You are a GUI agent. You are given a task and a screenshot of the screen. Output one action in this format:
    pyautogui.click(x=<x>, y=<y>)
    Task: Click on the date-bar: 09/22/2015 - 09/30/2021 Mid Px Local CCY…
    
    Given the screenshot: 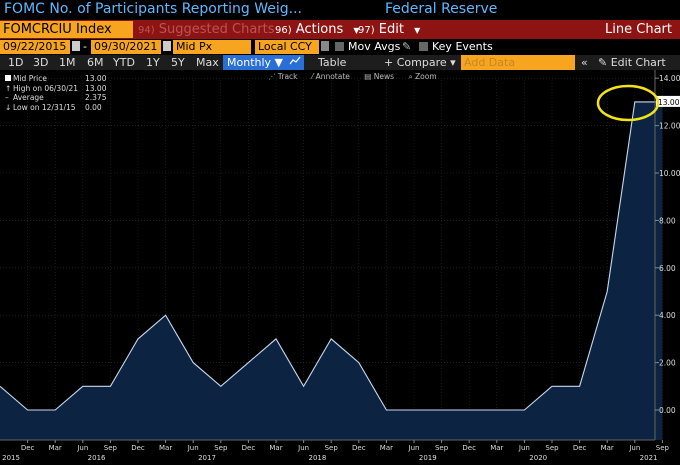 What is the action you would take?
    pyautogui.click(x=340, y=47)
    